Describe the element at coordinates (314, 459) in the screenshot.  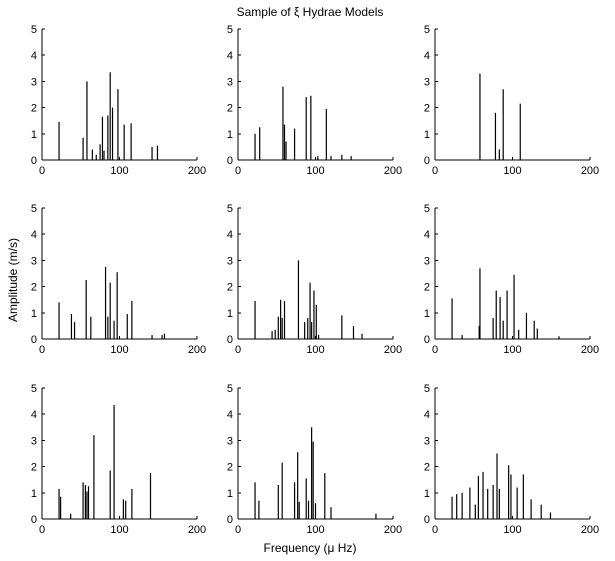
I see `panel-3-2: 0 1 2 3 4 5 0 100 200` at that location.